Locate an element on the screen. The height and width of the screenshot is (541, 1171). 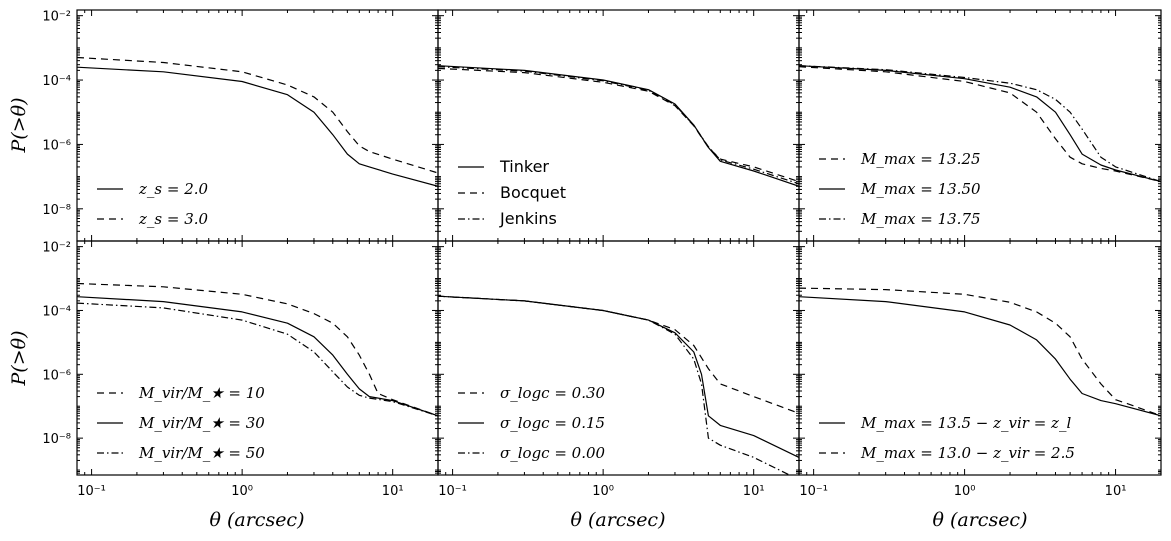
legend-label: M_vir/M_★ = 10 is located at coordinates (201, 393).